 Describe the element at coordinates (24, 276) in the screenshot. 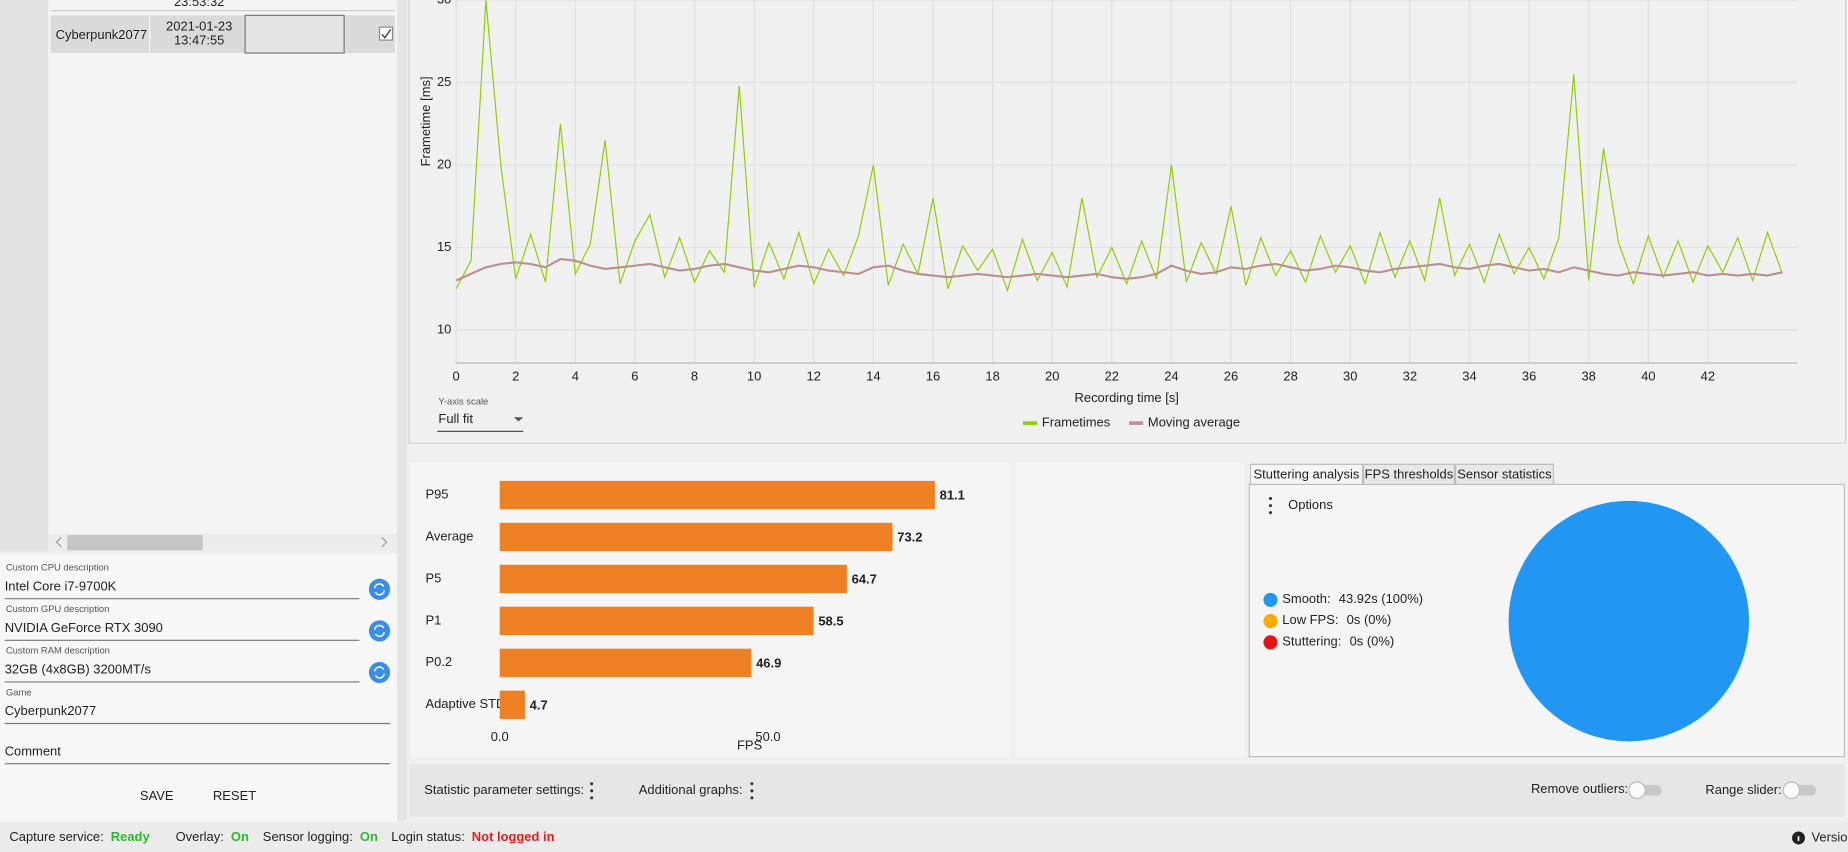

I see `left-strip` at that location.